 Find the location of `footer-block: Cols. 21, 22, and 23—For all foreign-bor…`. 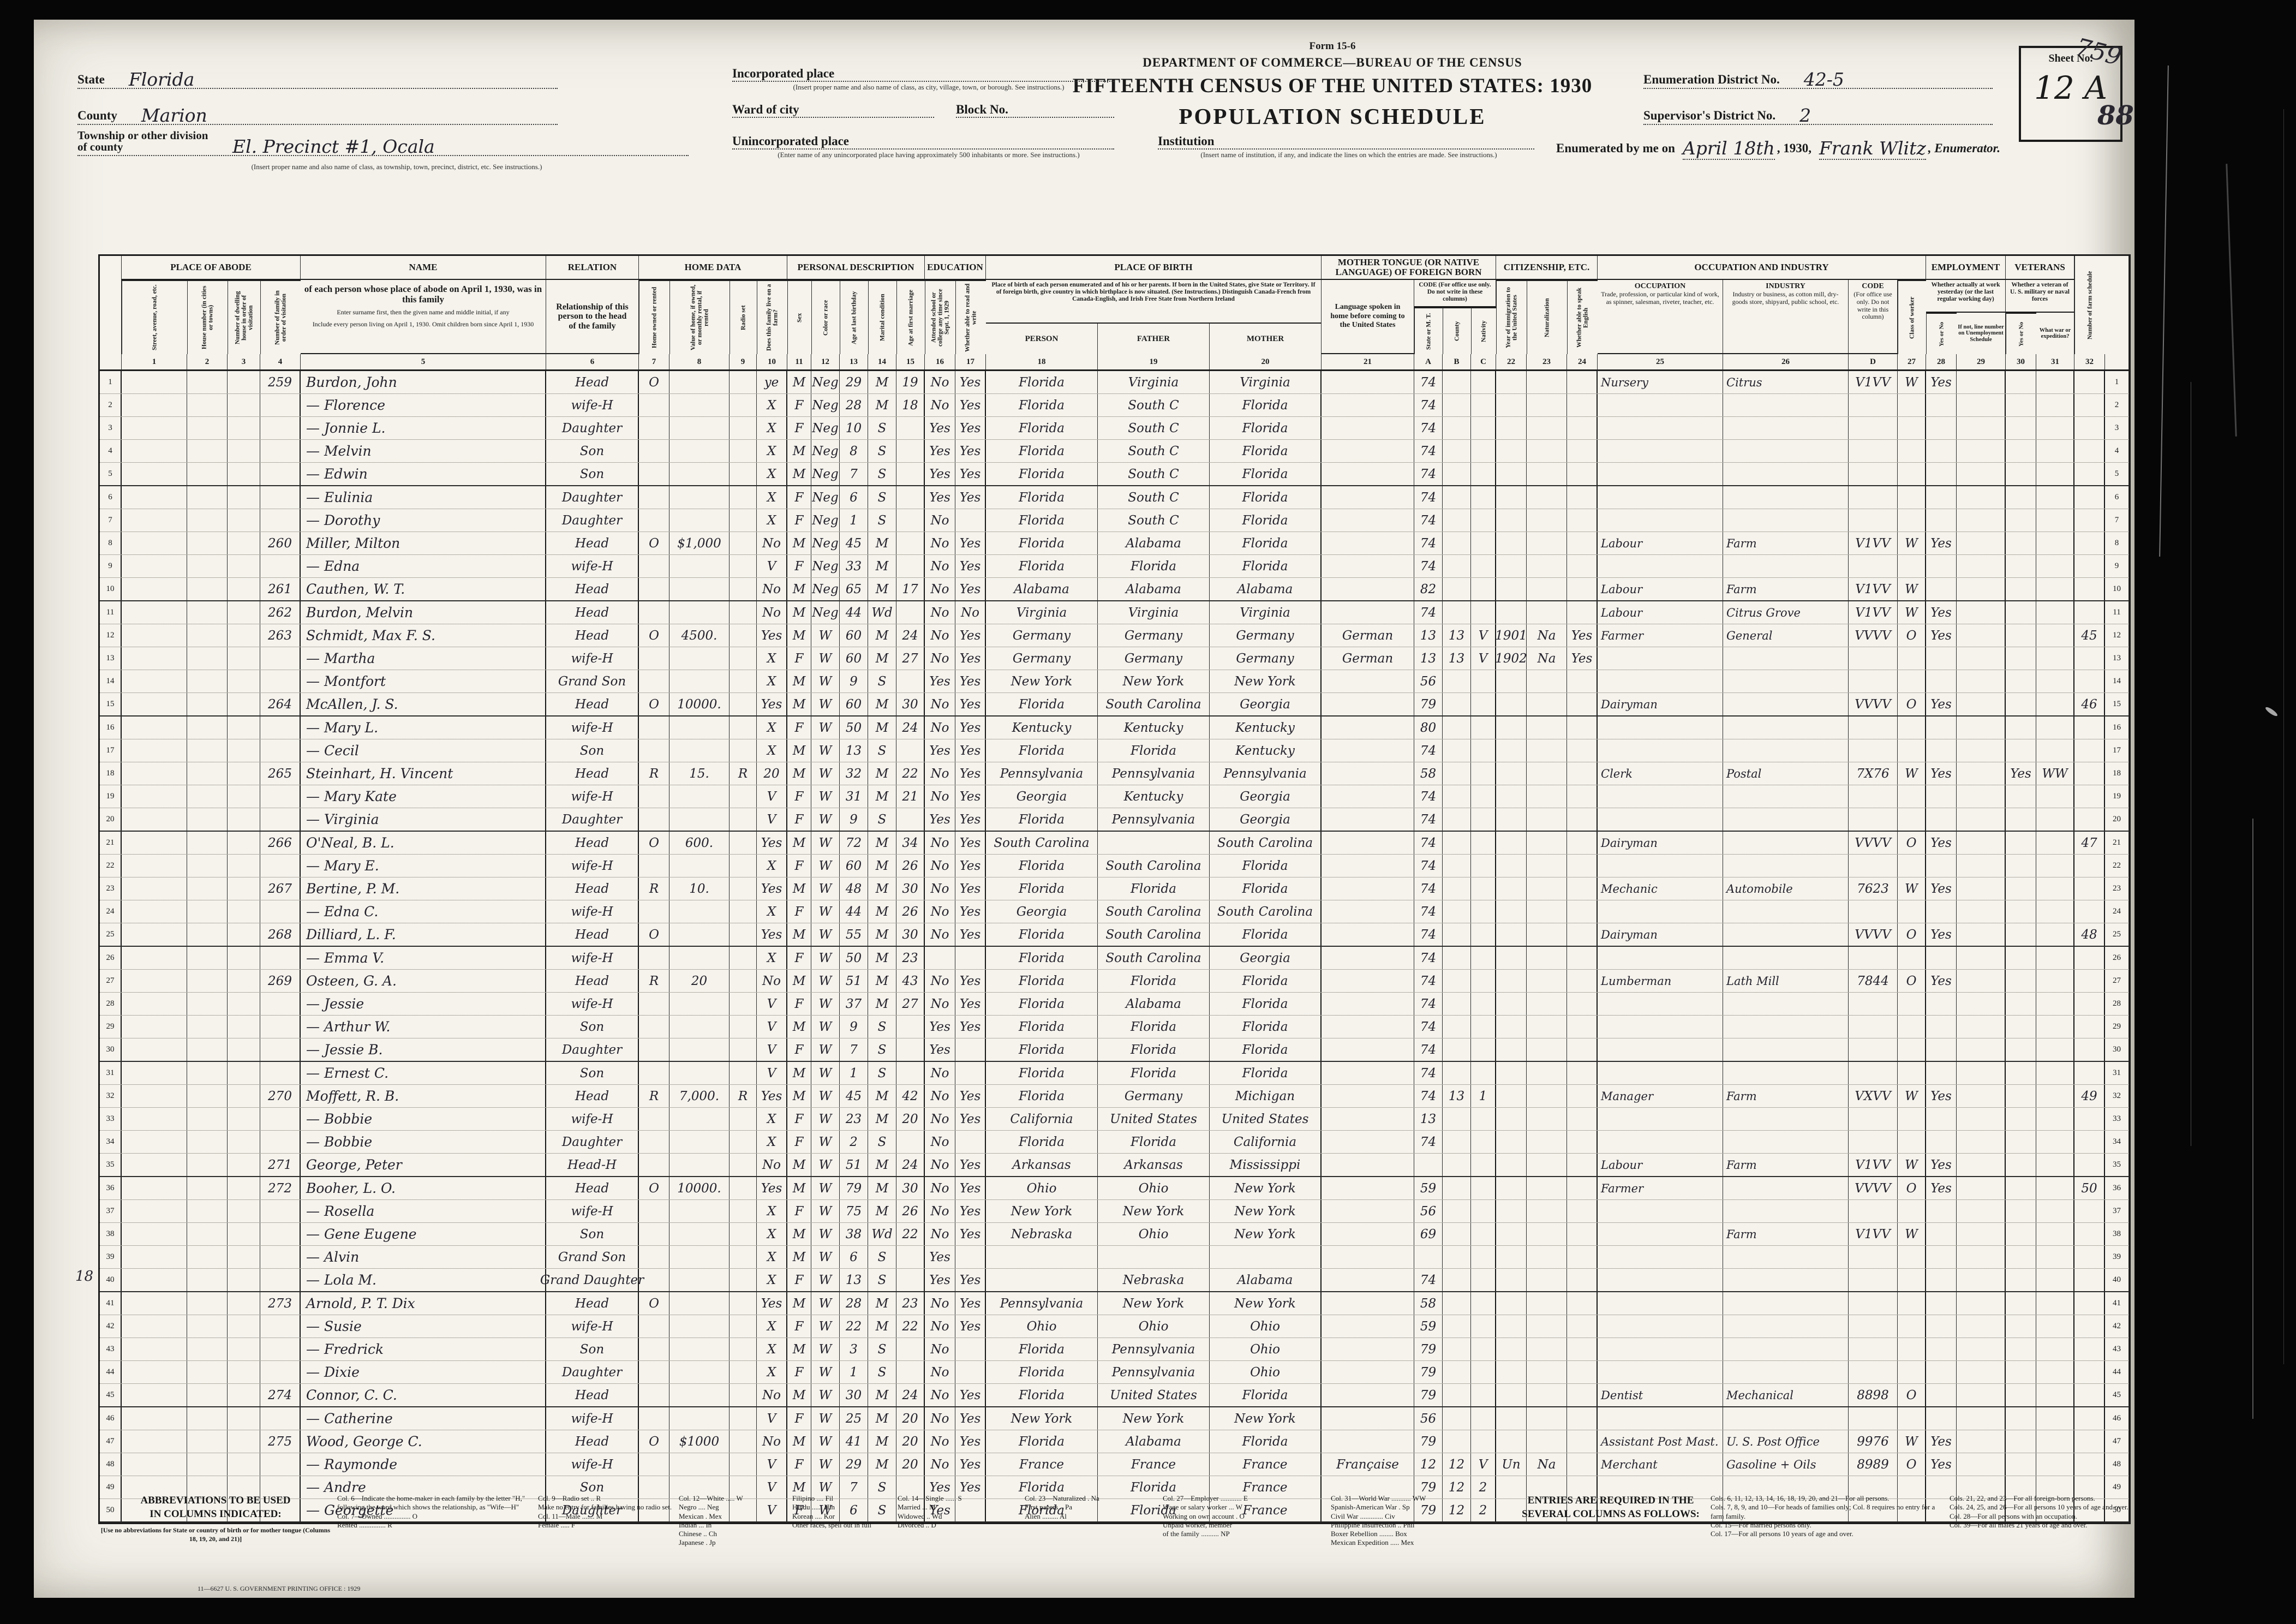

footer-block: Cols. 21, 22, and 23—For all foreign-bor… is located at coordinates (2039, 1511).